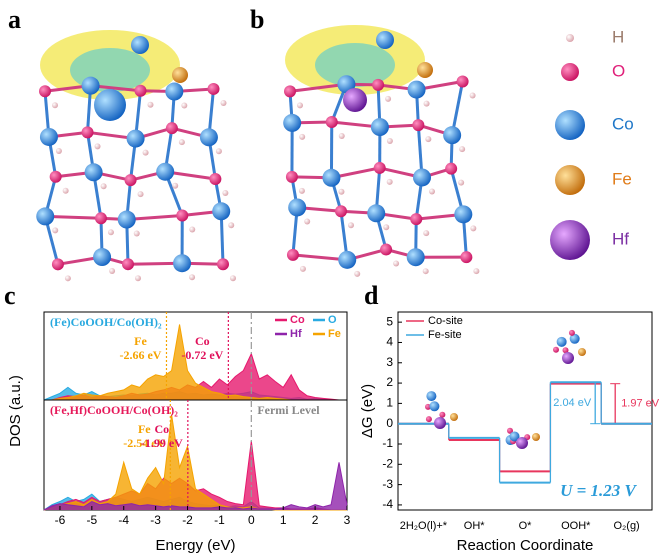  Describe the element at coordinates (389, 403) in the screenshot. I see `y-tick-label: 1` at that location.